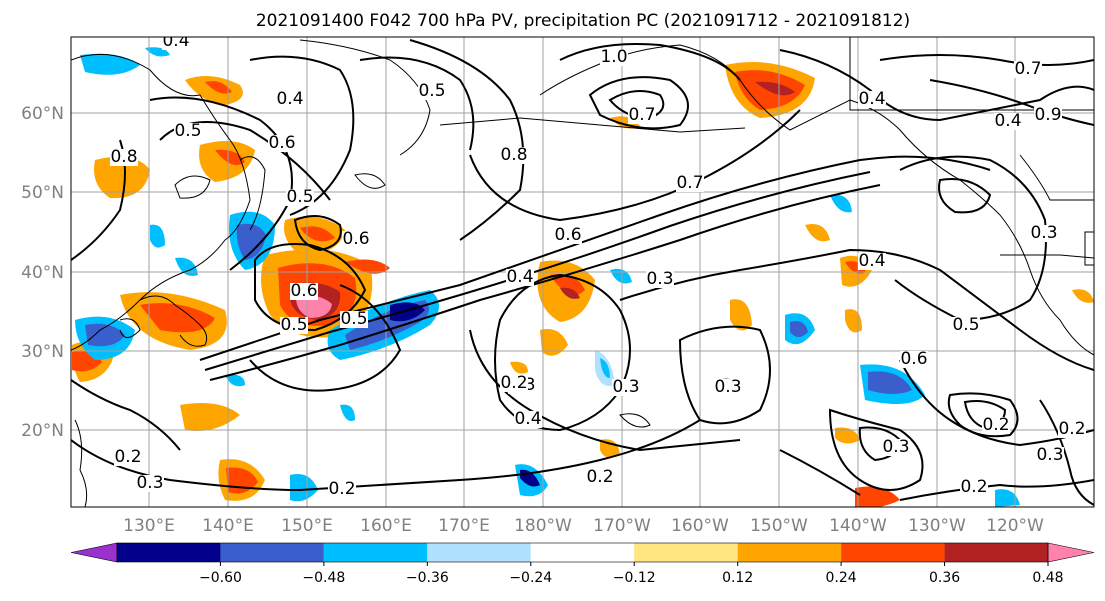 The image size is (1105, 601). Describe the element at coordinates (42, 193) in the screenshot. I see `lat-label: 50°N` at that location.